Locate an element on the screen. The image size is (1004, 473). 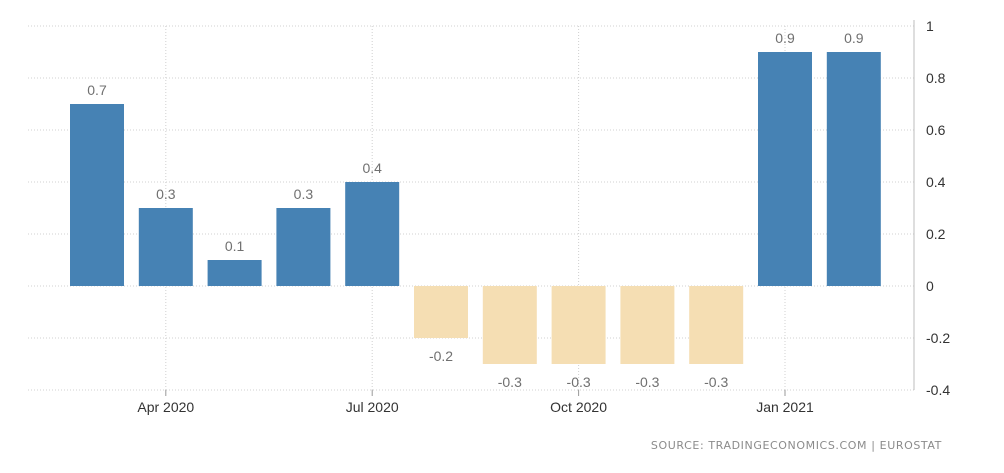
bar-value-label: 0.1 is located at coordinates (235, 246).